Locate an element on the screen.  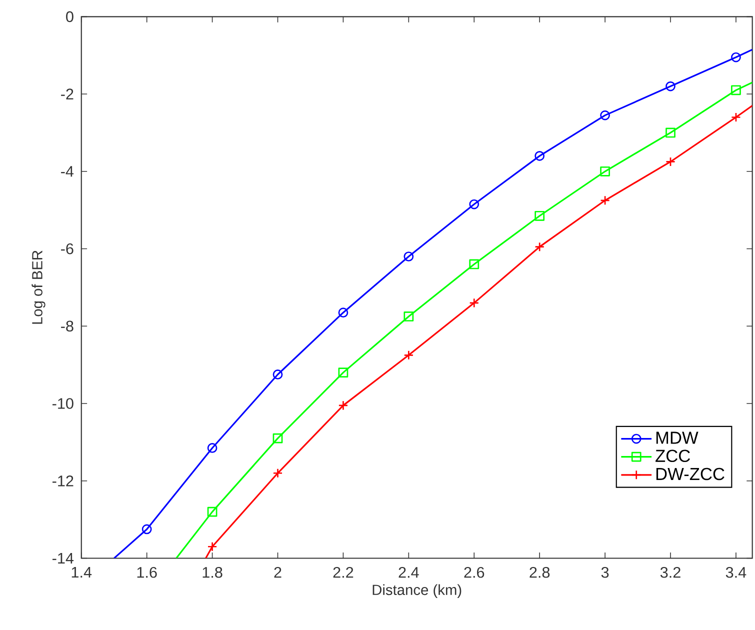
x-tick-label: 3 is located at coordinates (605, 572).